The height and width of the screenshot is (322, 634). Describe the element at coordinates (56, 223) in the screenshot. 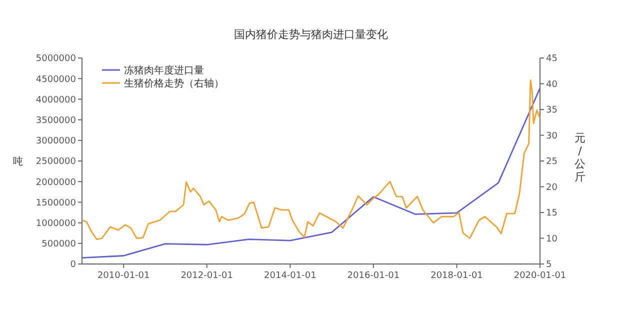

I see `y-tick-label: 1000000` at that location.